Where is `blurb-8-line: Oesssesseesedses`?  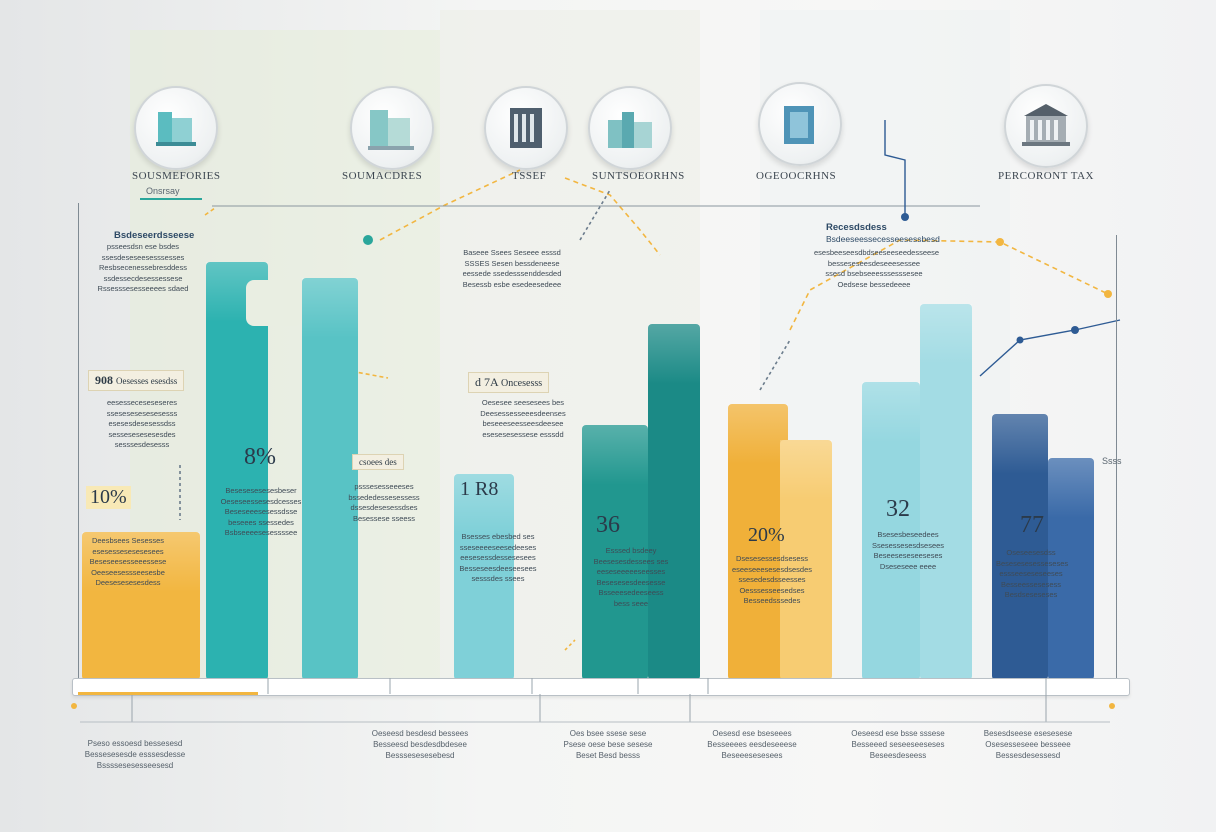 blurb-8-line: Oesssesseesedses is located at coordinates (772, 590).